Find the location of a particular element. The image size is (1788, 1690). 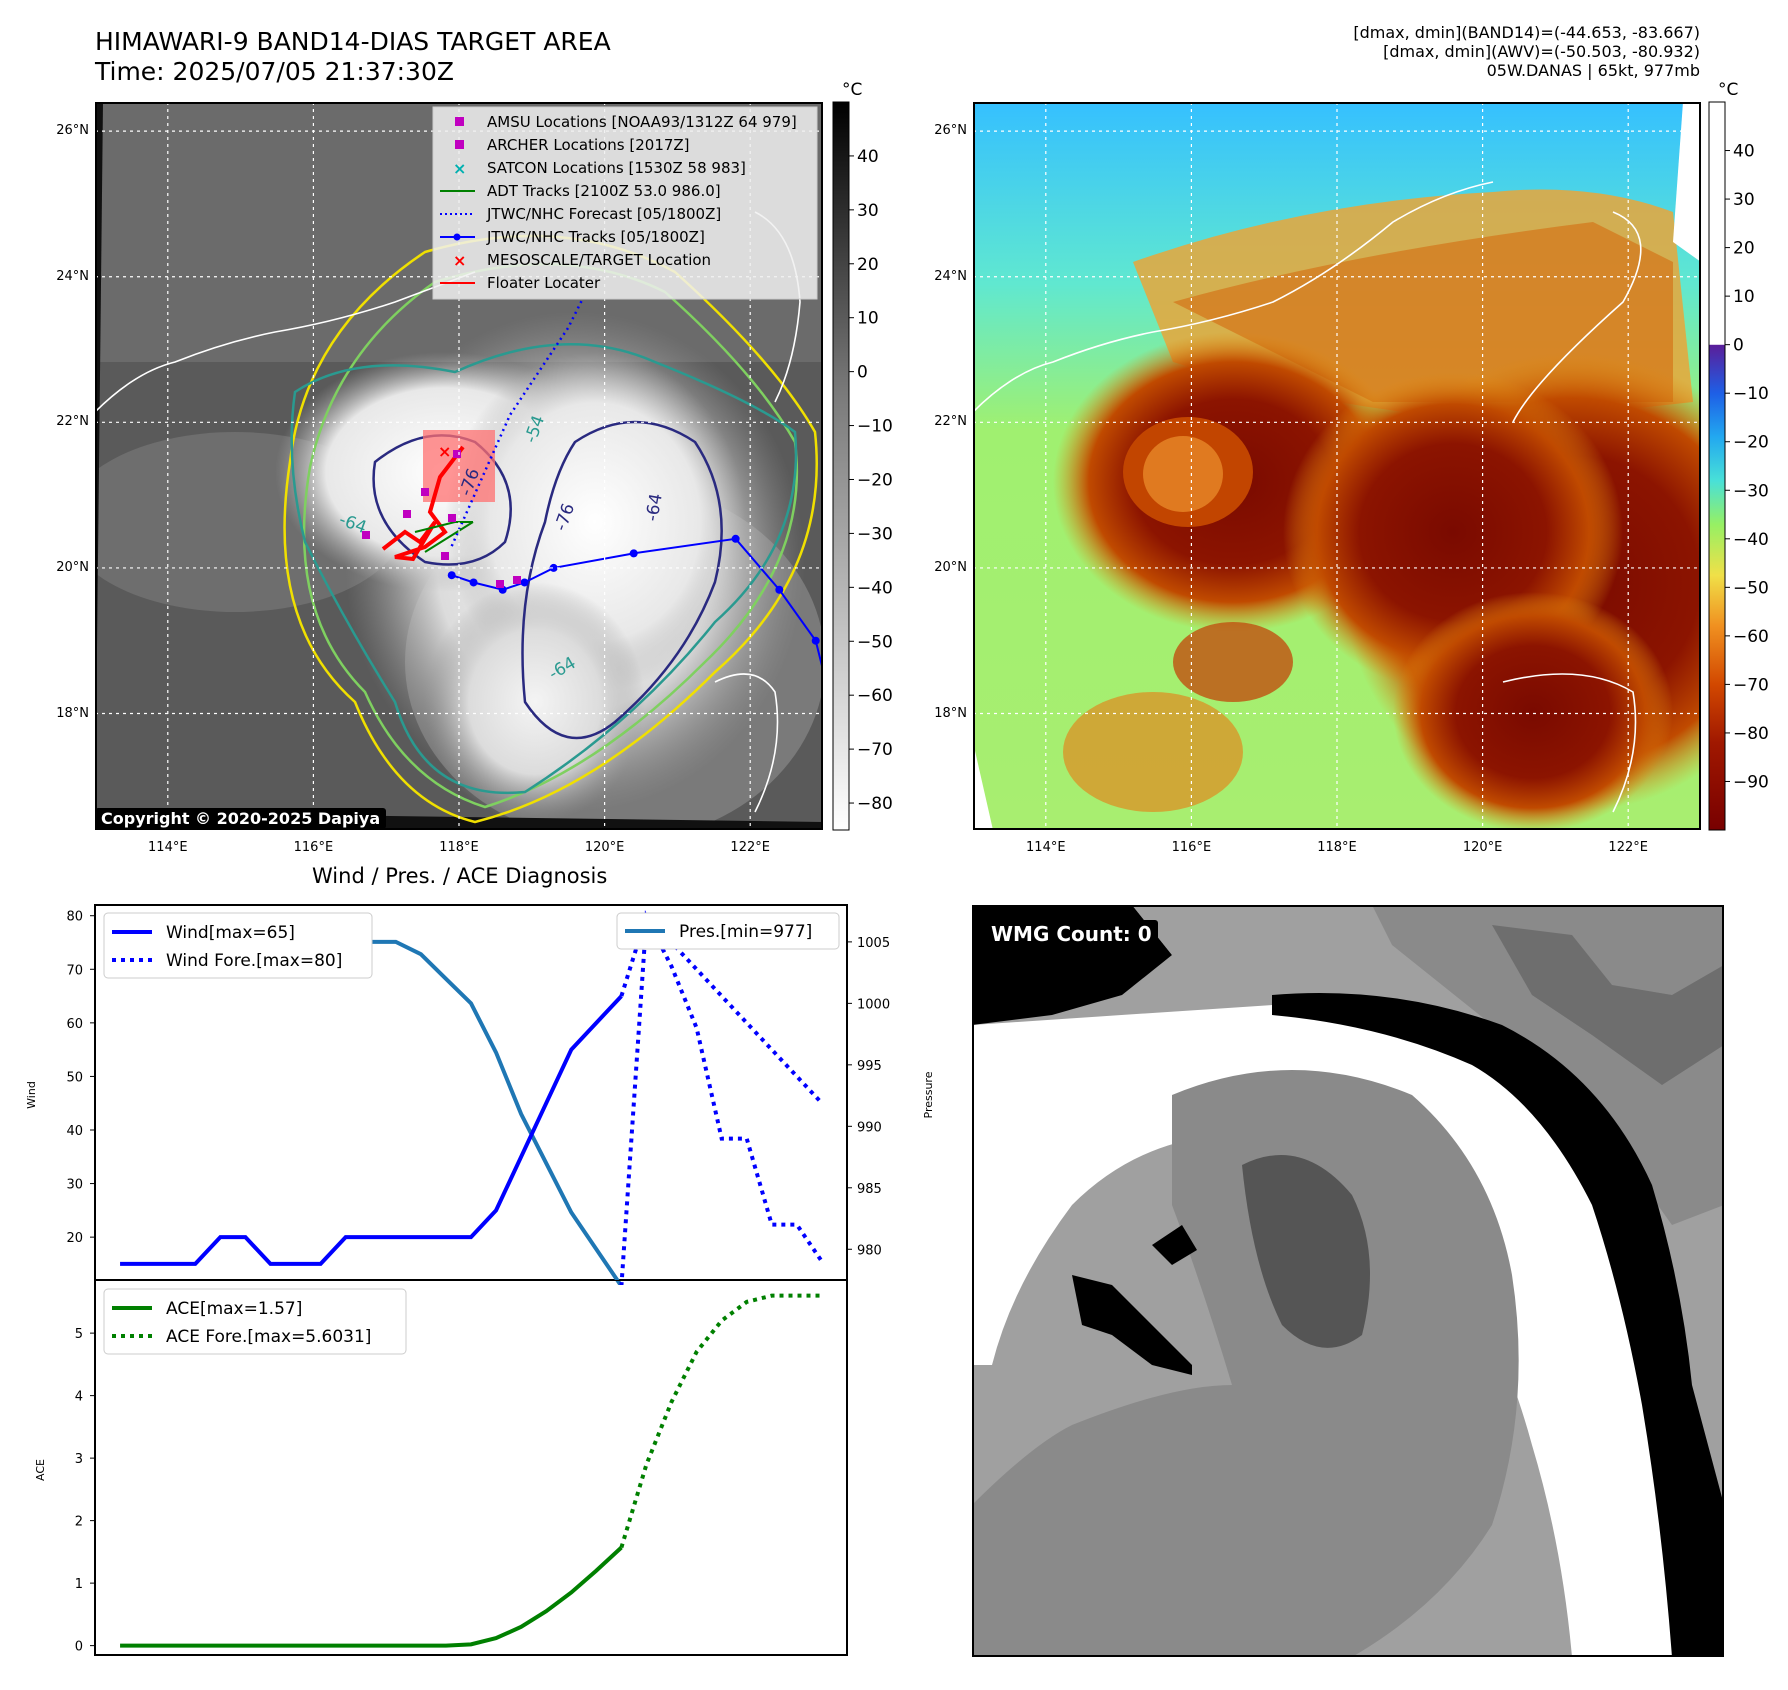

ace-fore-legend-label: ACE Fore.[max=5.6031] is located at coordinates (268, 1337).